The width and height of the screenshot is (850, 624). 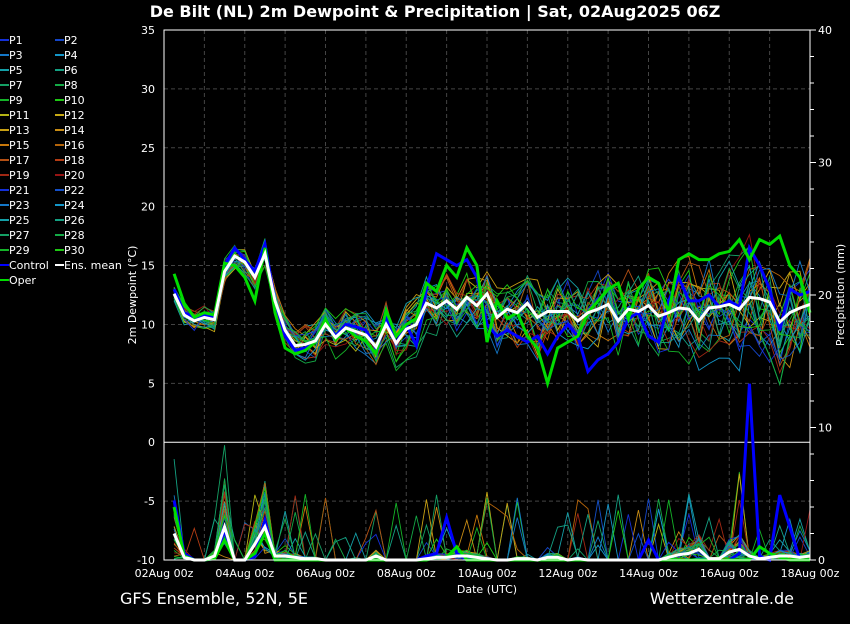 I want to click on legend-label: P17, so click(x=19, y=160).